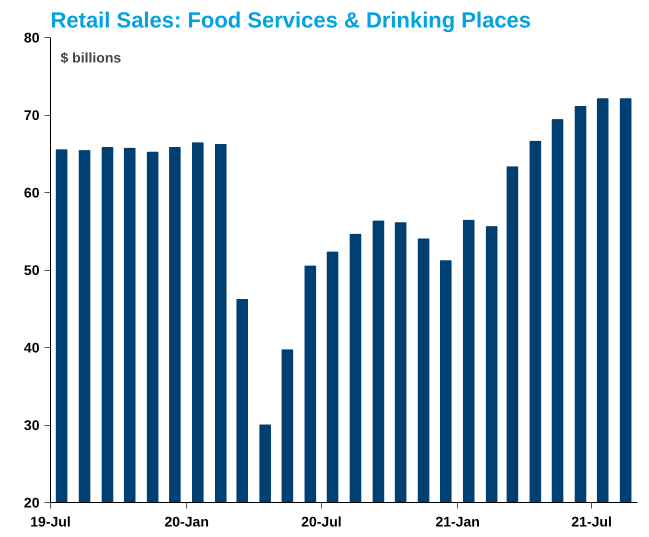 This screenshot has width=649, height=537. What do you see at coordinates (32, 115) in the screenshot?
I see `y-tick-label: 70` at bounding box center [32, 115].